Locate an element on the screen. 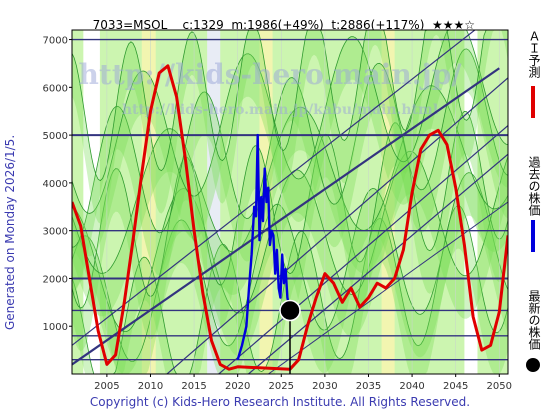 The height and width of the screenshot is (420, 560). legend-past-label: 過去の株価 is located at coordinates (534, 186).